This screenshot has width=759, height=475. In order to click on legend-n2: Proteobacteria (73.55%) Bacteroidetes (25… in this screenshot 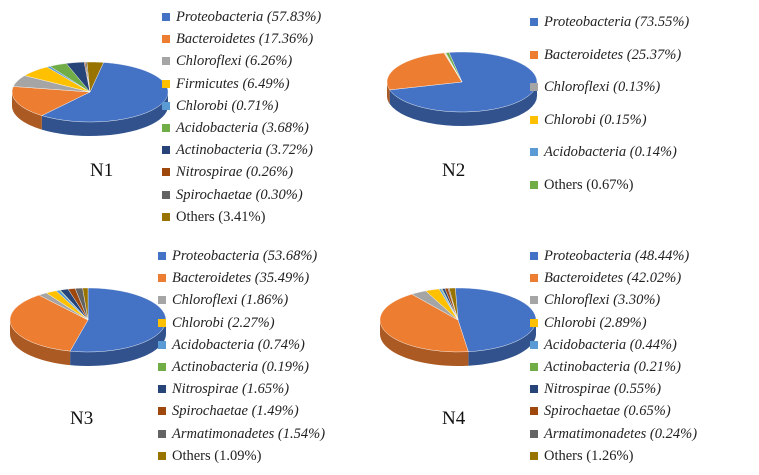, I will do `click(609, 103)`.